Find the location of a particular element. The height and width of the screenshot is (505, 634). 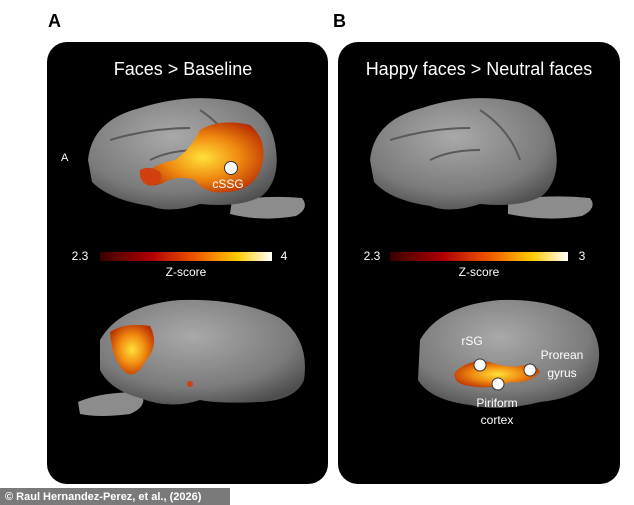

region-label: cortex is located at coordinates (497, 420).